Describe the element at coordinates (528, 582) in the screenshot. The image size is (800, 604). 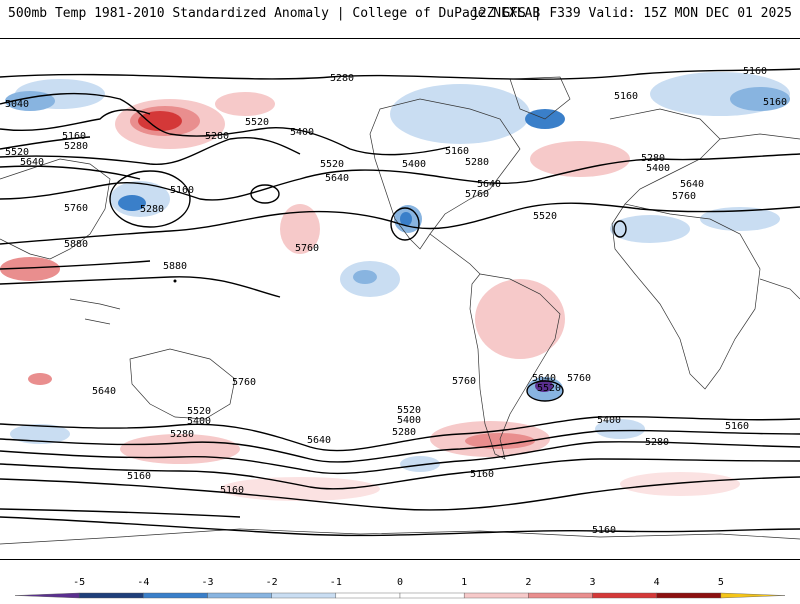
I see `color-scale-tick-label: 2` at that location.